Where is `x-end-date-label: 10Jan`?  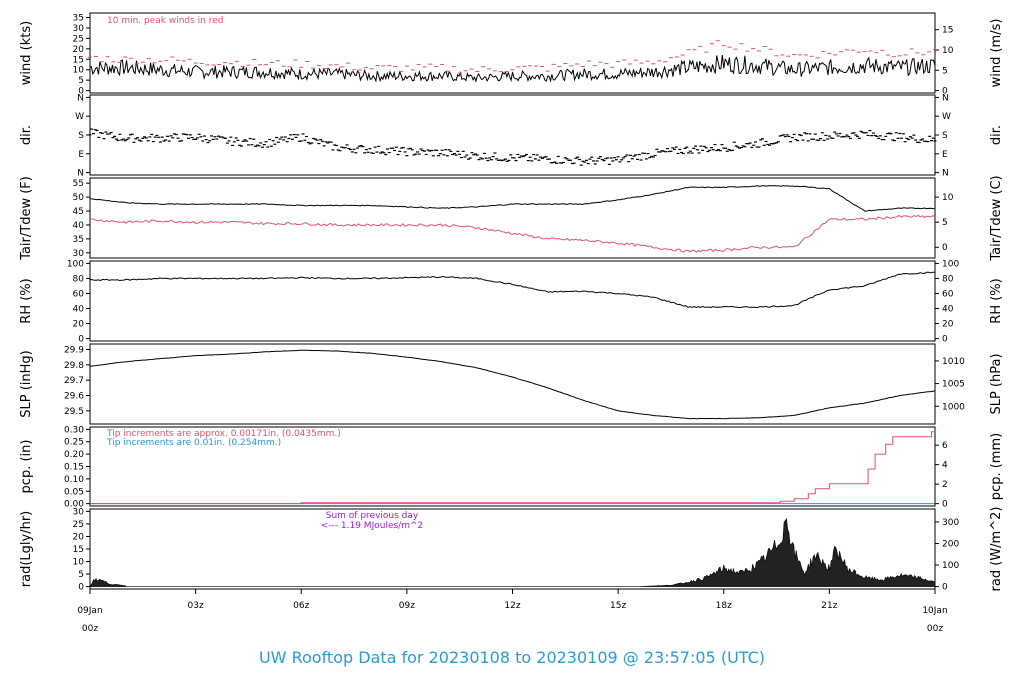 x-end-date-label: 10Jan is located at coordinates (934, 611).